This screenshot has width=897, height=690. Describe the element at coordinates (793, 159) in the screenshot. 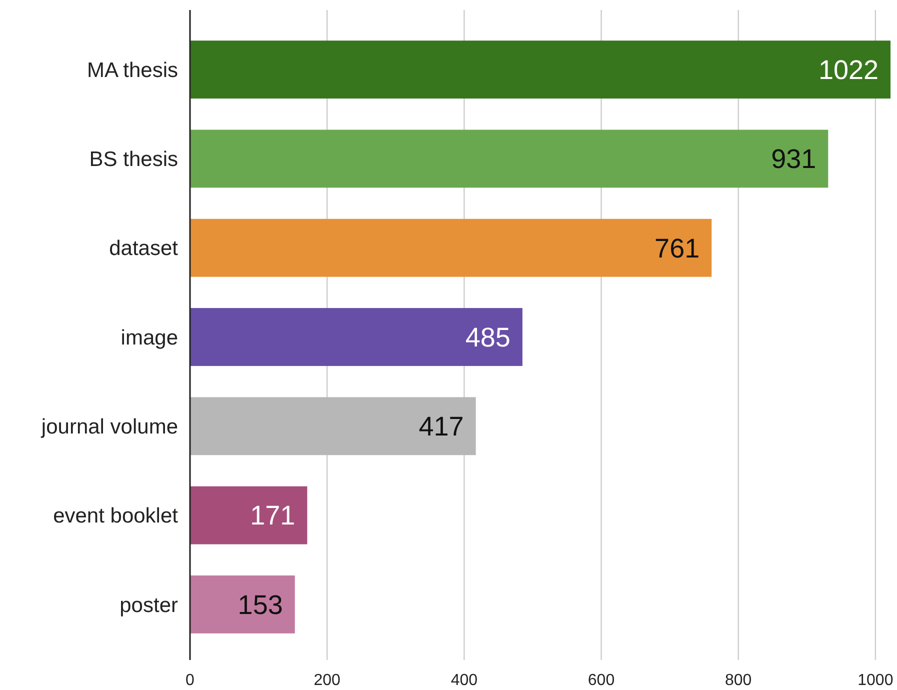

I see `data-label: 931` at that location.